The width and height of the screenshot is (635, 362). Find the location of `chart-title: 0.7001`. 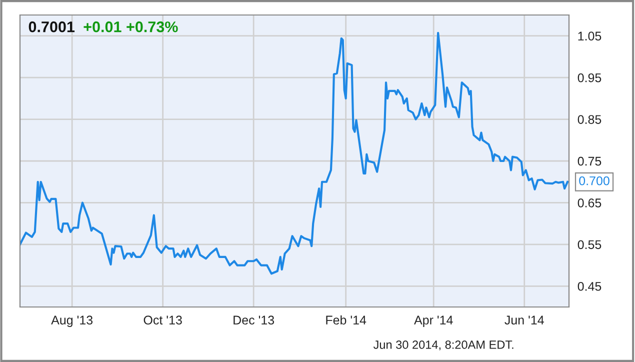

chart-title: 0.7001 is located at coordinates (51, 26).